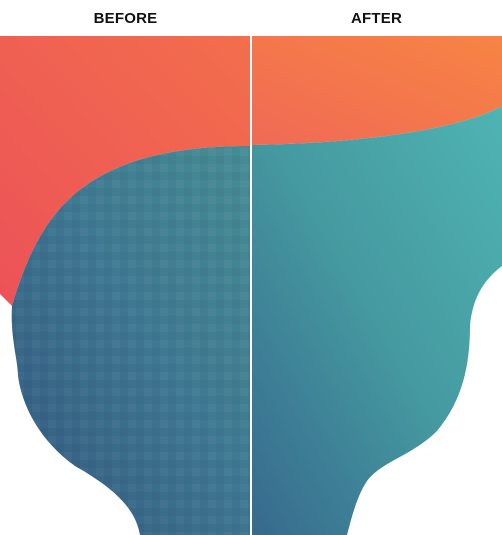  Describe the element at coordinates (251, 285) in the screenshot. I see `panel-divider` at that location.